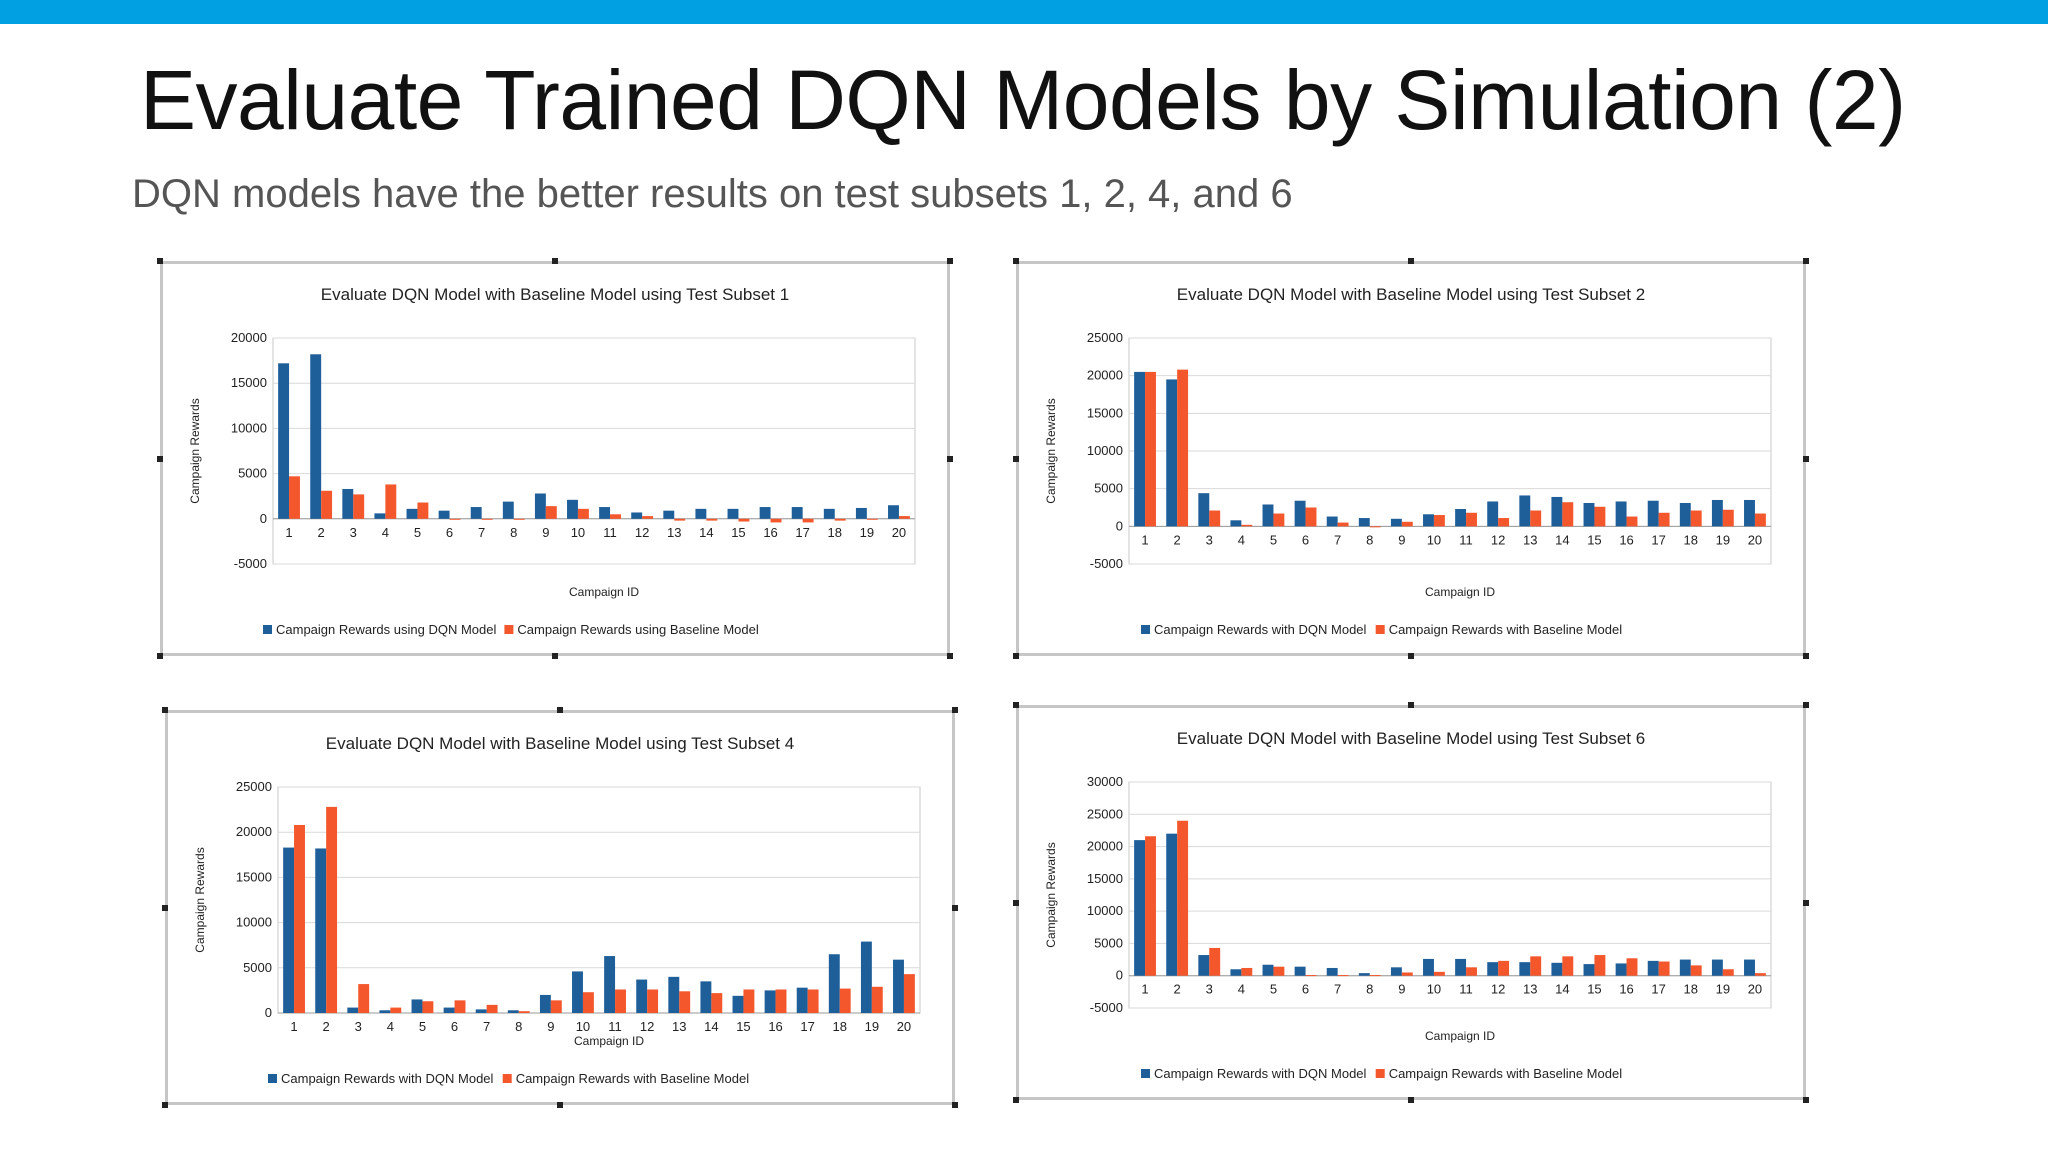 This screenshot has width=2048, height=1152. What do you see at coordinates (358, 1026) in the screenshot?
I see `x-tick-label: 3` at bounding box center [358, 1026].